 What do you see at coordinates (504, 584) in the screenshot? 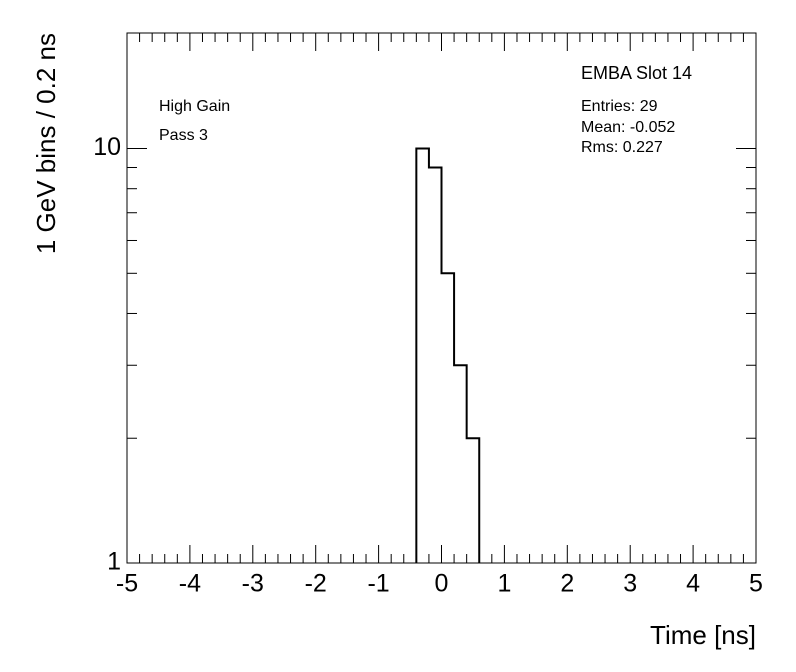
I see `x-tick-label: 1` at bounding box center [504, 584].